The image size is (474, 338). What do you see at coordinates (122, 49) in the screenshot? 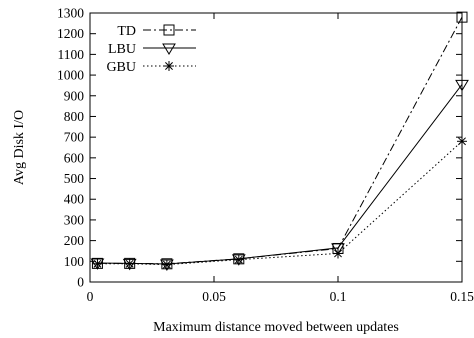
I see `legend-label: LBU` at bounding box center [122, 49].